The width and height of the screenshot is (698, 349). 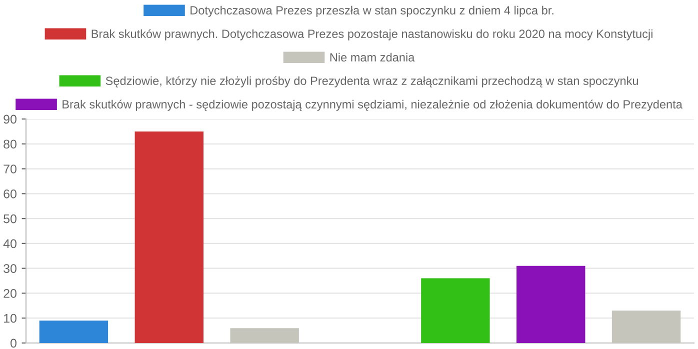 I want to click on y-tick-label: 50, so click(x=10, y=219).